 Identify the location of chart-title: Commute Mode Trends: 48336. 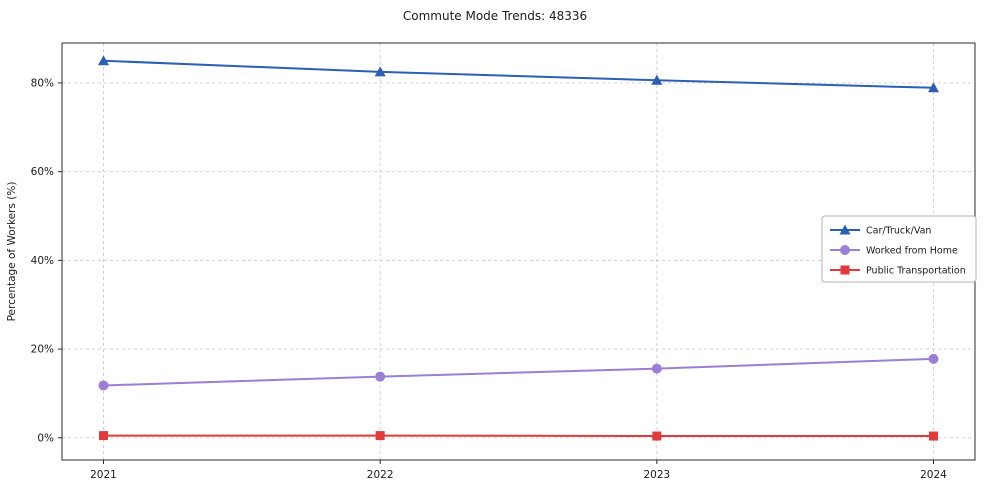
(495, 16).